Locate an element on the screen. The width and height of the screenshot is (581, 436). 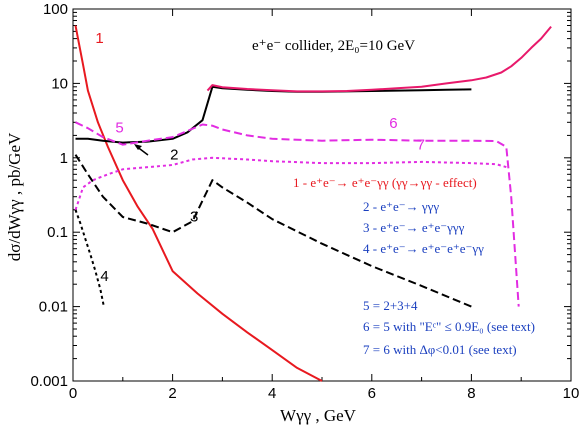
annotation-3: 3 - e⁺e⁻→ e⁺e⁻γγγ is located at coordinates (414, 227).